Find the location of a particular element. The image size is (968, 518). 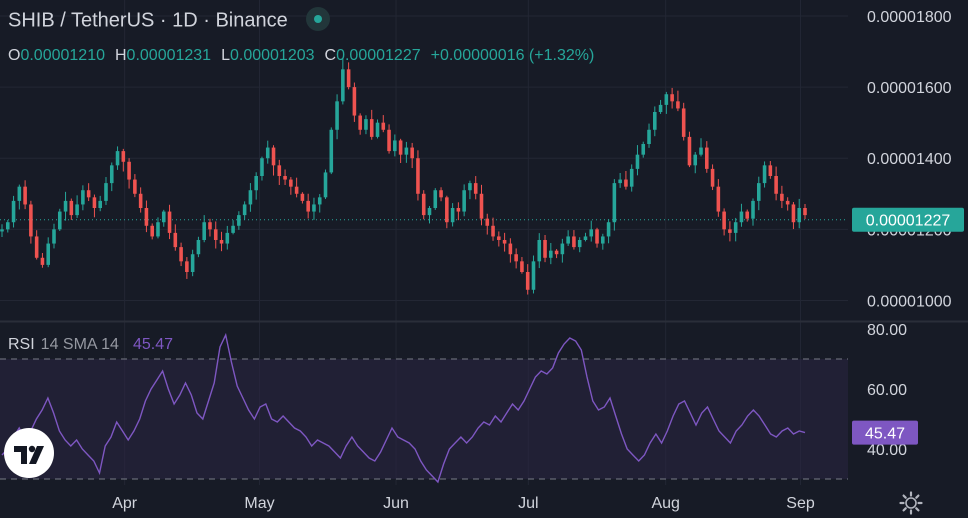

symbol-title: SHIB / TetherUS · 1D · Binance is located at coordinates (148, 20).